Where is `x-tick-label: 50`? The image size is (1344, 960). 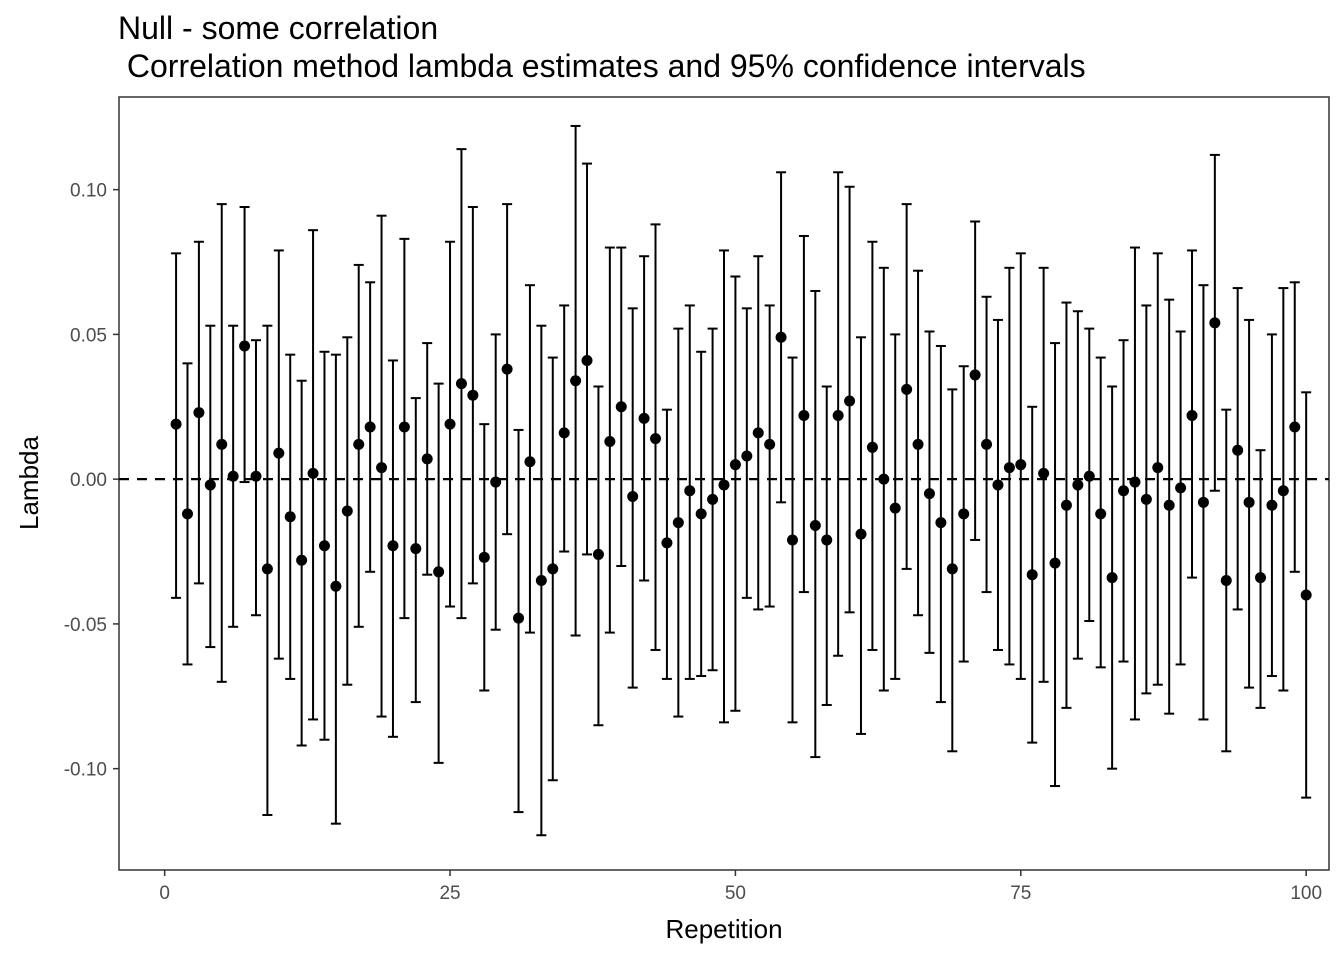 x-tick-label: 50 is located at coordinates (735, 893).